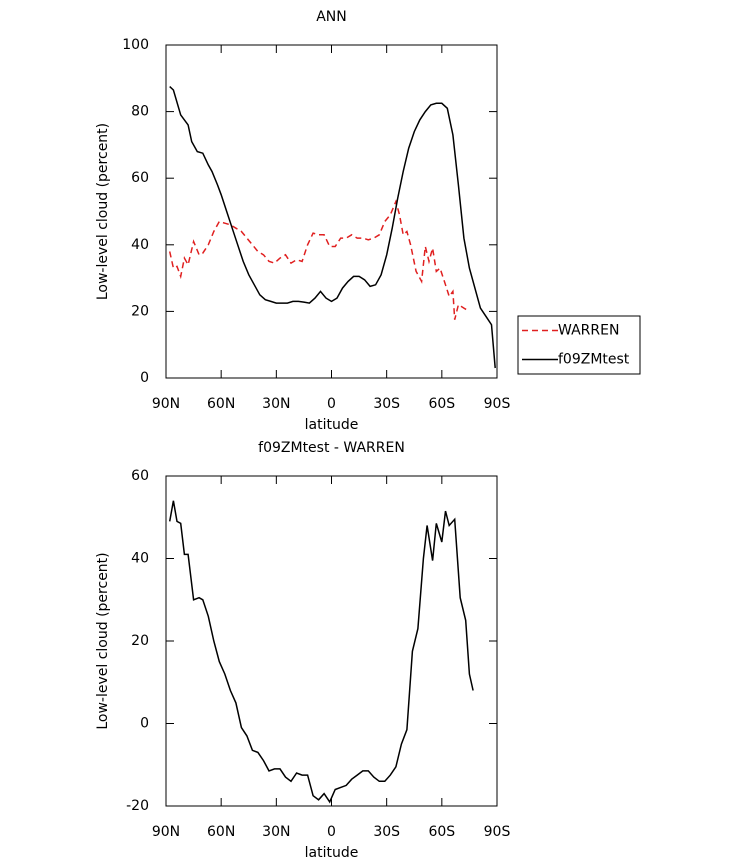  Describe the element at coordinates (579, 345) in the screenshot. I see `legend-box` at that location.